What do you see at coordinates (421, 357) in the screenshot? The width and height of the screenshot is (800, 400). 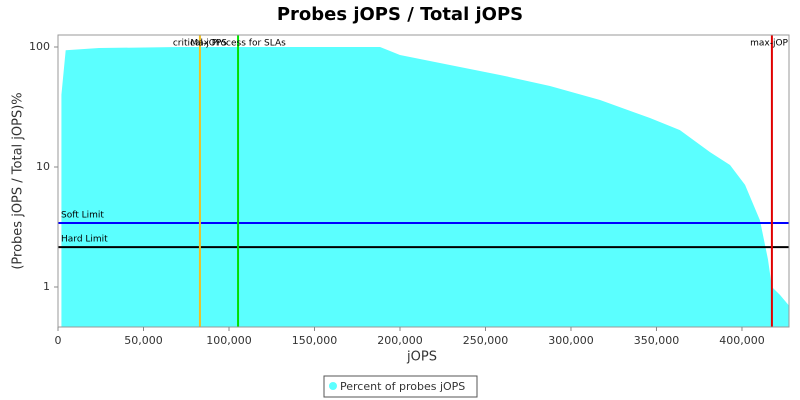 I see `x-axis-label: jOPS` at bounding box center [421, 357].